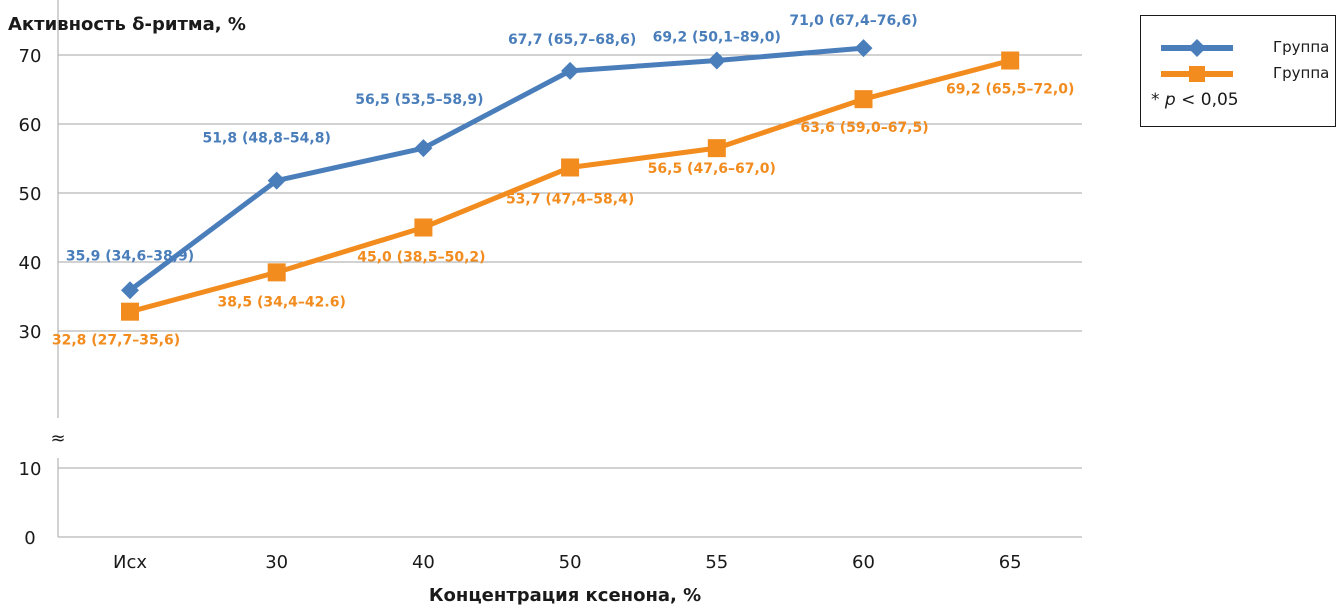  Describe the element at coordinates (572, 40) in the screenshot. I see `data-label-group1: 67,7 (65,7–68,6)` at that location.